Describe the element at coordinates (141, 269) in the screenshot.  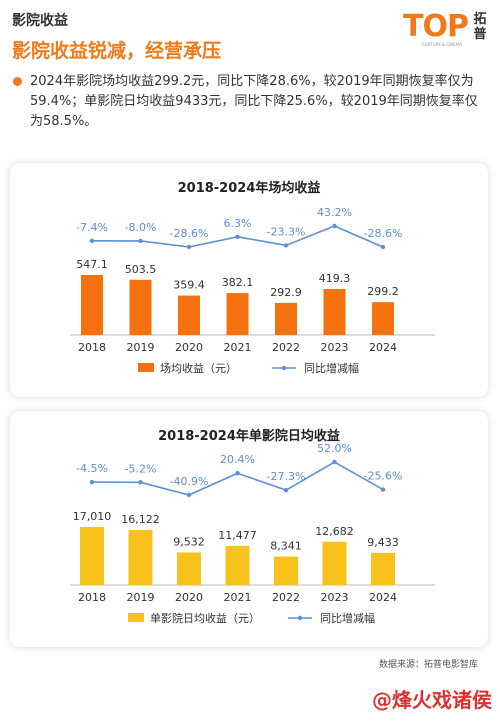
I see `bar-value-label: 503.5` at that location.